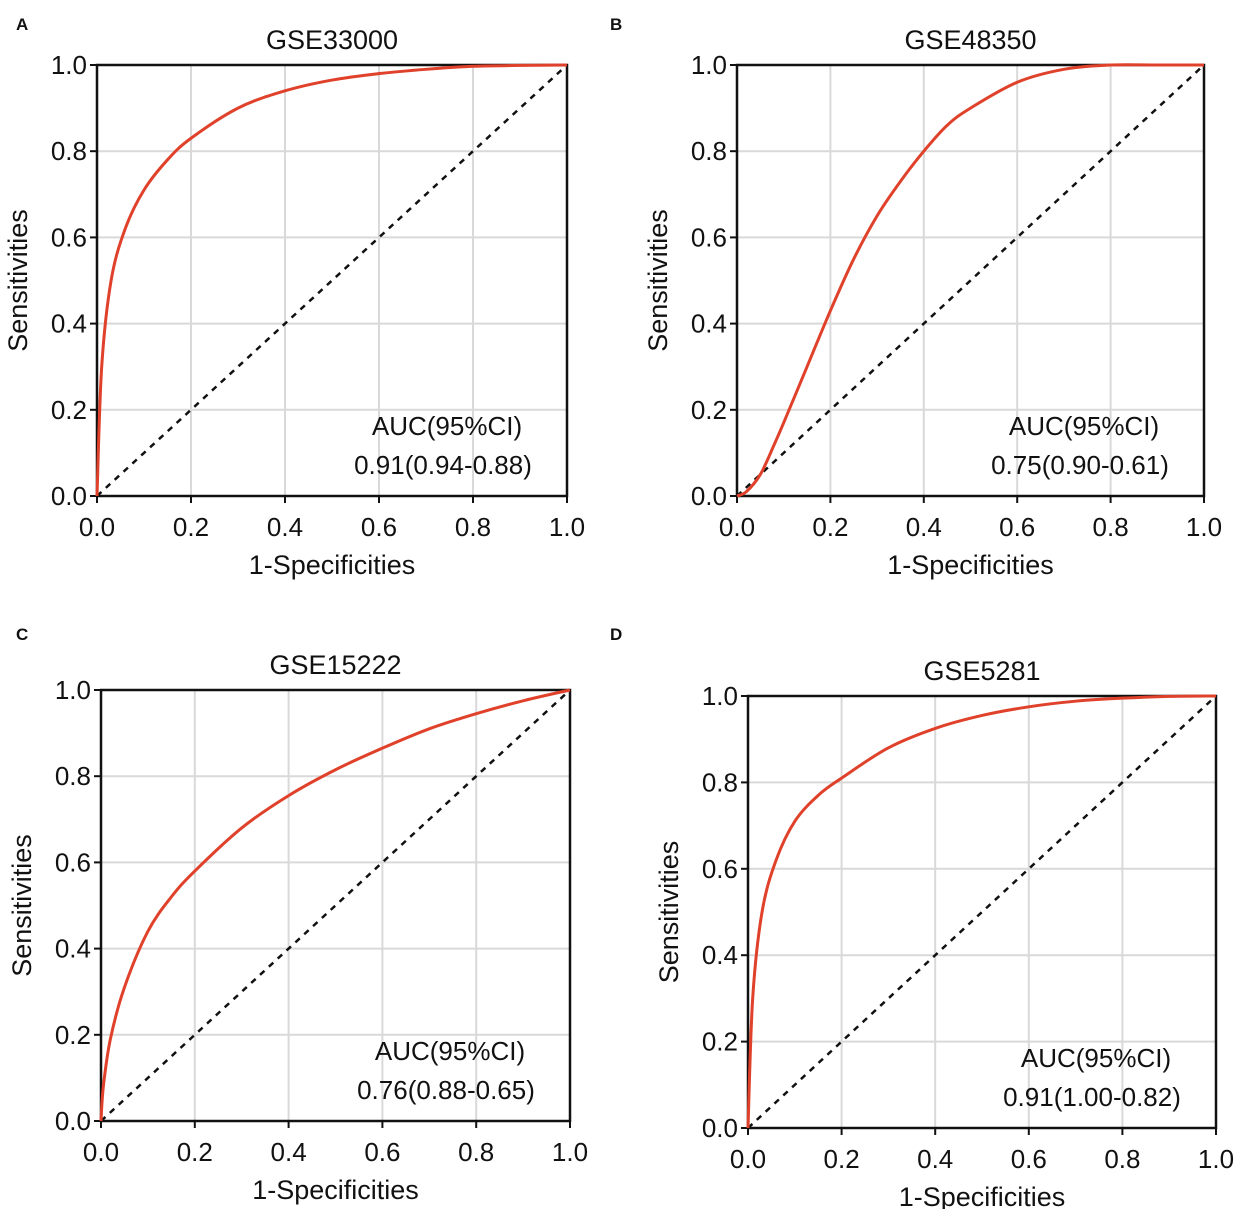 Image resolution: width=1247 pixels, height=1209 pixels. Describe the element at coordinates (1080, 465) in the screenshot. I see `auc-value: 0.75(0.90-0.61)` at that location.